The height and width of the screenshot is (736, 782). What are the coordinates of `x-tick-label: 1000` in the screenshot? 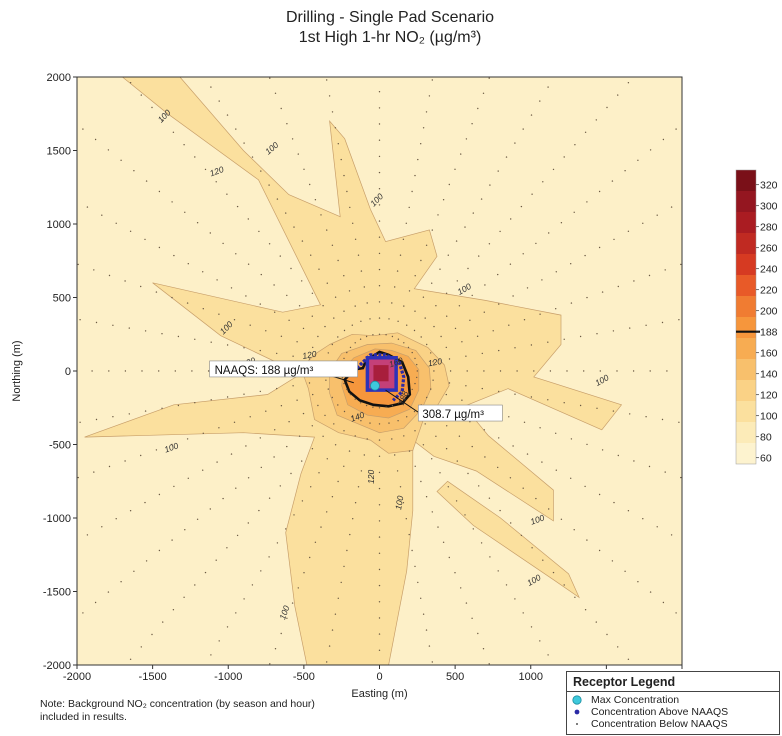 It's located at (531, 677).